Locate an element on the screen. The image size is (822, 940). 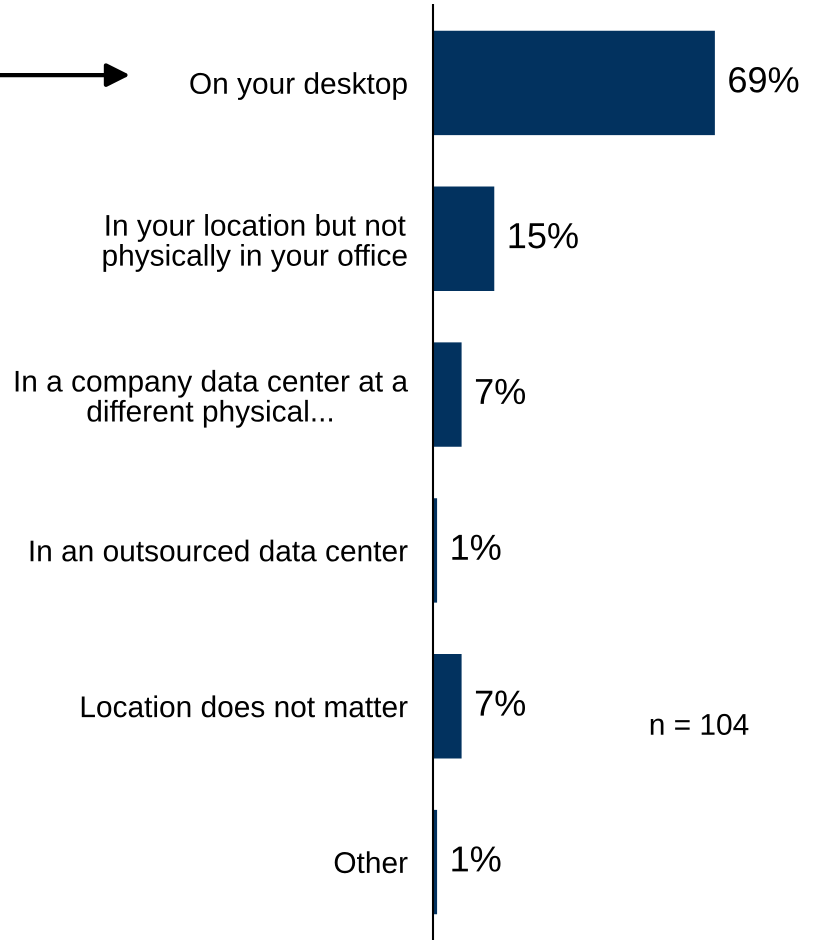
data-label: 15% is located at coordinates (544, 235).